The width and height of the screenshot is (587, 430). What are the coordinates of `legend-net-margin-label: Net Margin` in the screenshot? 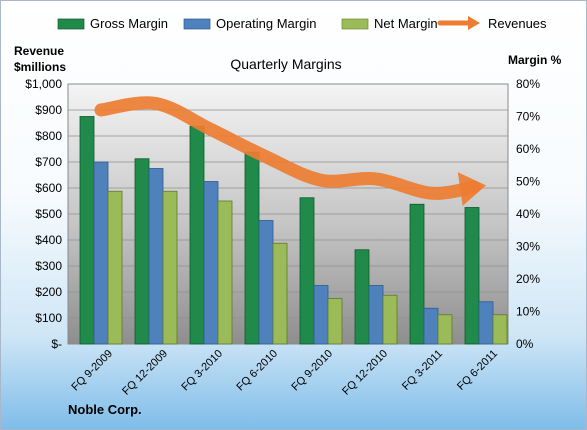 It's located at (406, 23).